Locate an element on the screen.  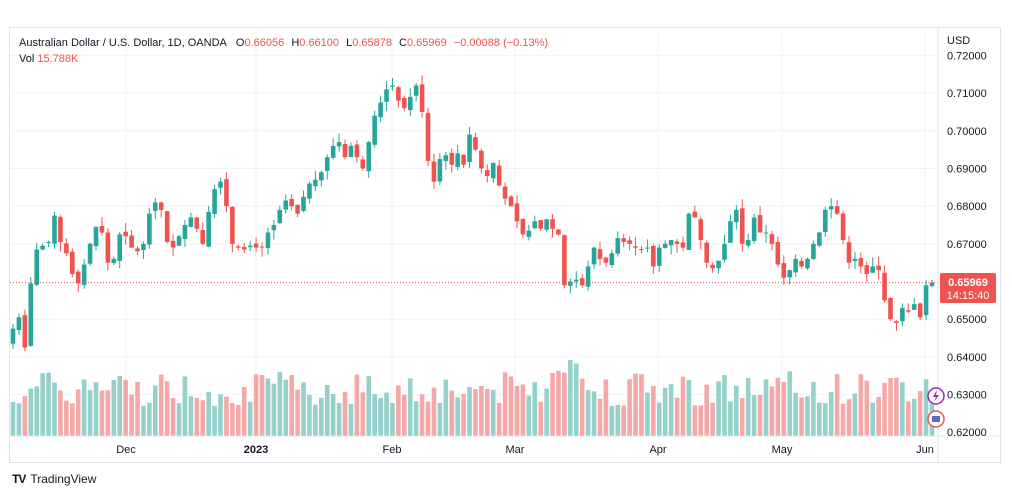
price-tick-label: 0.68000 is located at coordinates (967, 207).